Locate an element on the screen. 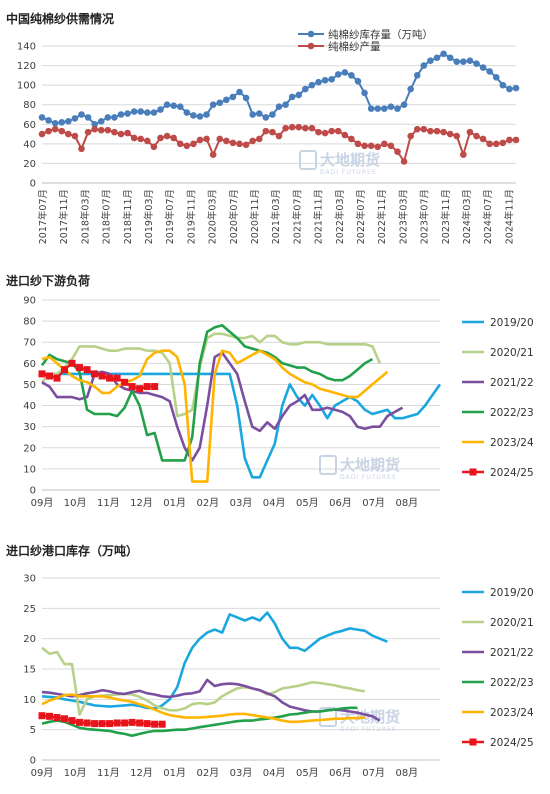  x-tick-label: 2023年03月 is located at coordinates (403, 216).